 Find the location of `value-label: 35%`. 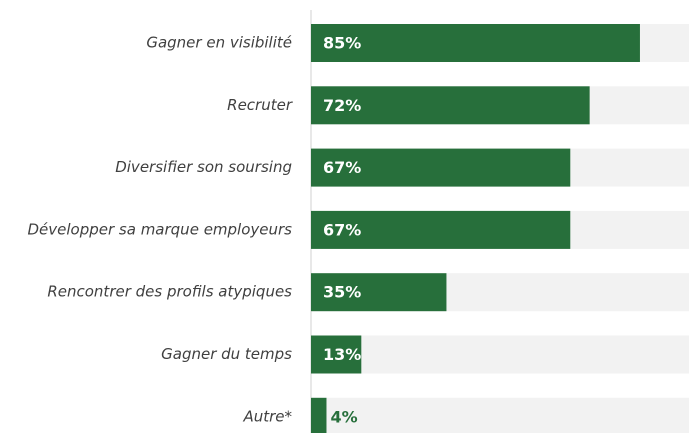

value-label: 35% is located at coordinates (342, 292).